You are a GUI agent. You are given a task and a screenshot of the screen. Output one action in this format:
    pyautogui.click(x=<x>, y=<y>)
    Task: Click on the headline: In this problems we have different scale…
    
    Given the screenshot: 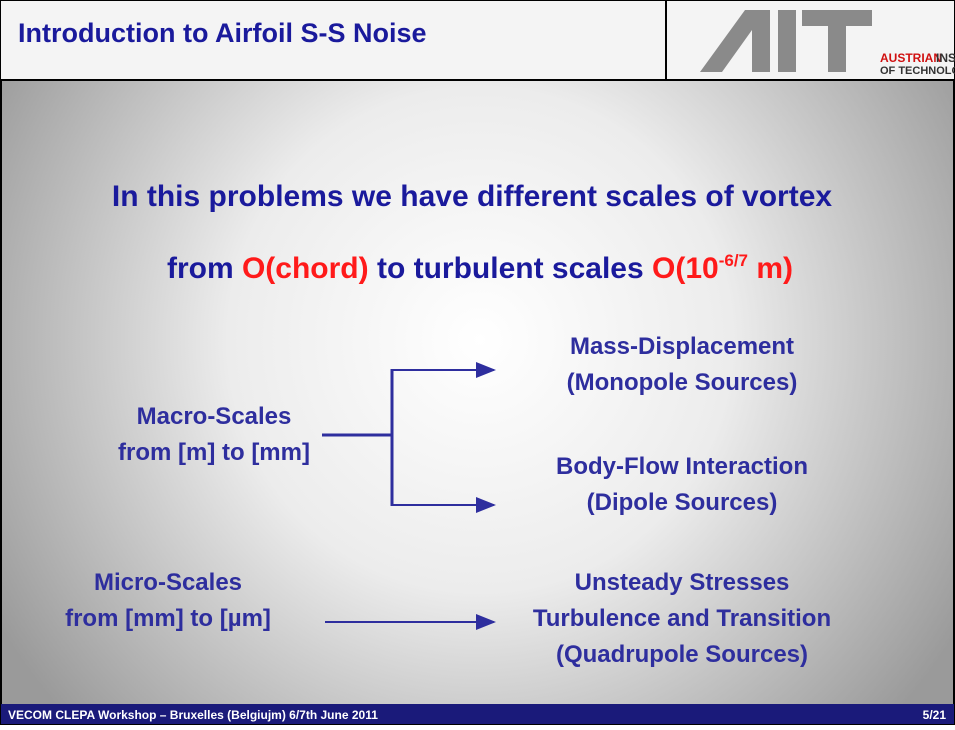 What is the action you would take?
    pyautogui.click(x=472, y=196)
    